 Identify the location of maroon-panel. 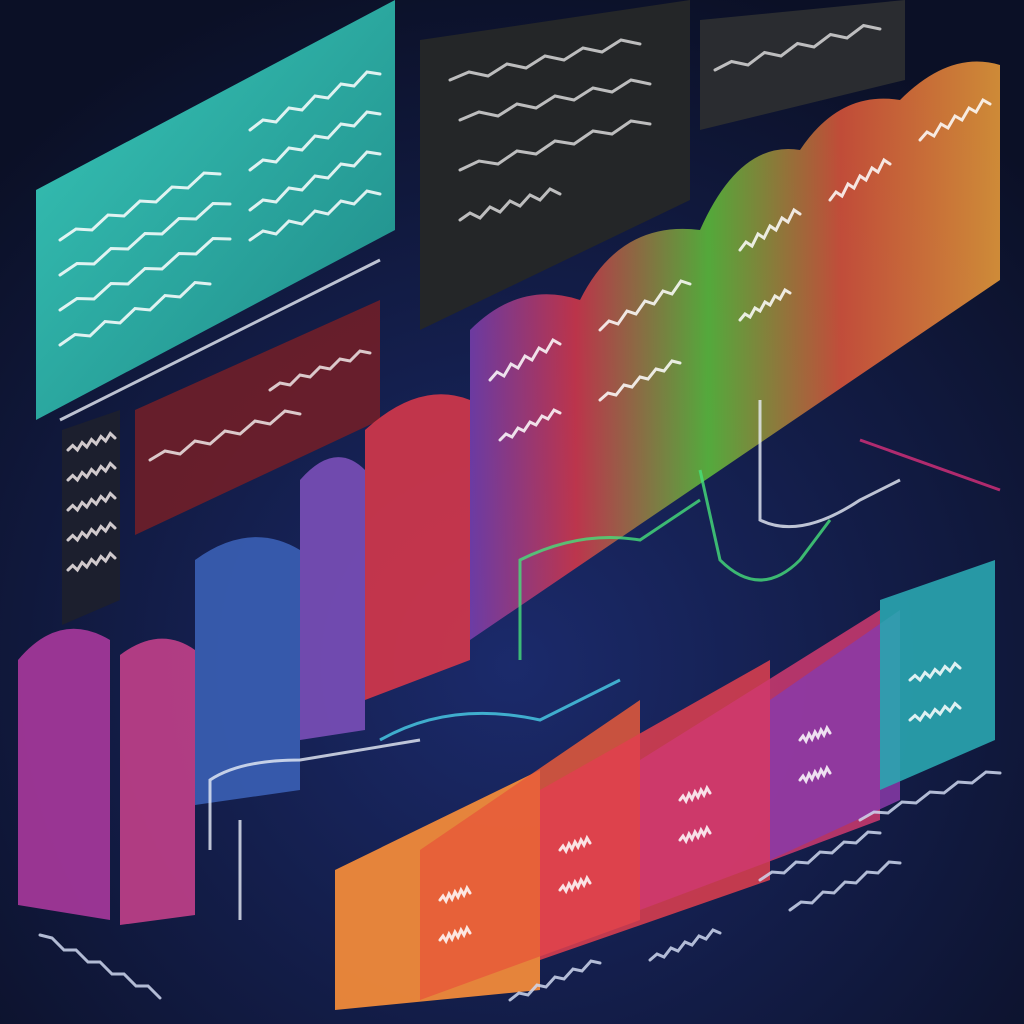
(221, 462).